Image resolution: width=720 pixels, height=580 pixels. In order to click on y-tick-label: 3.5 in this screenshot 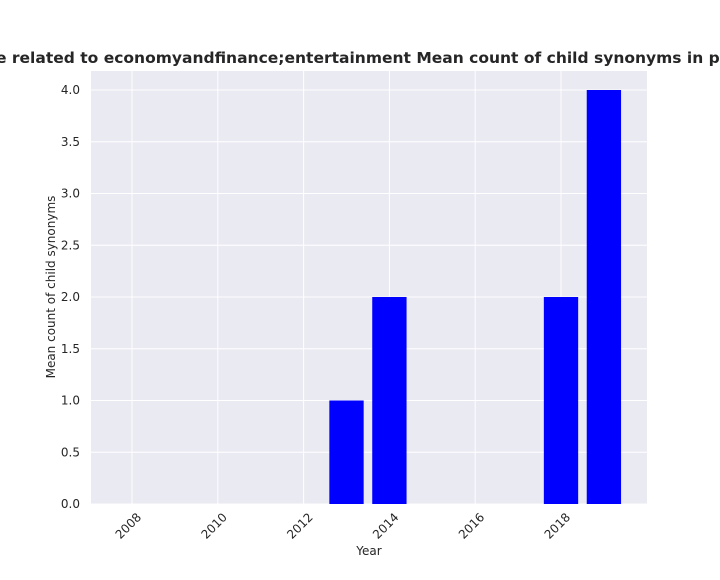, I will do `click(70, 142)`.